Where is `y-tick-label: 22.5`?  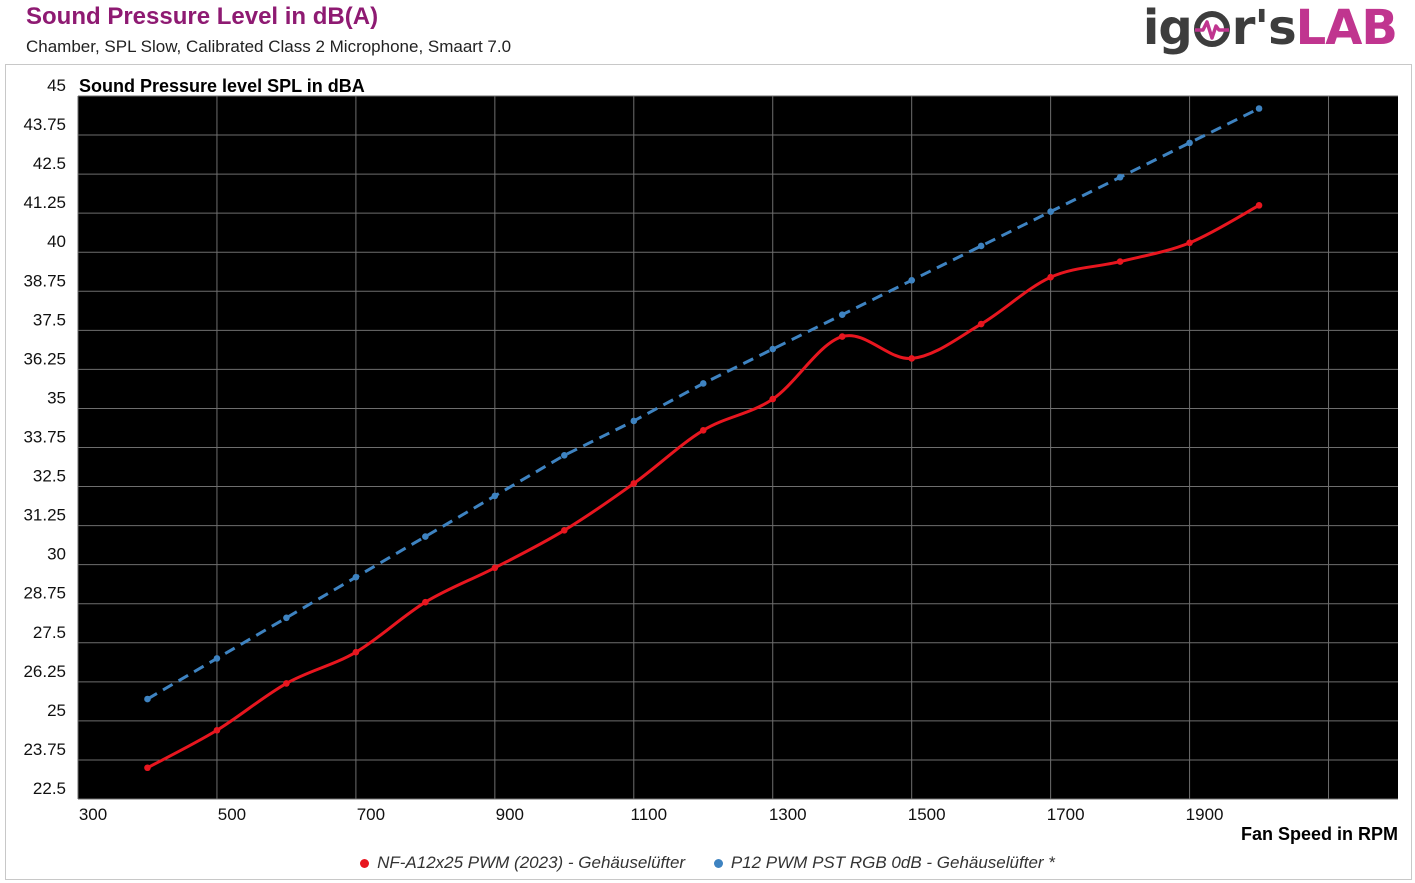
y-tick-label: 22.5 is located at coordinates (49, 788).